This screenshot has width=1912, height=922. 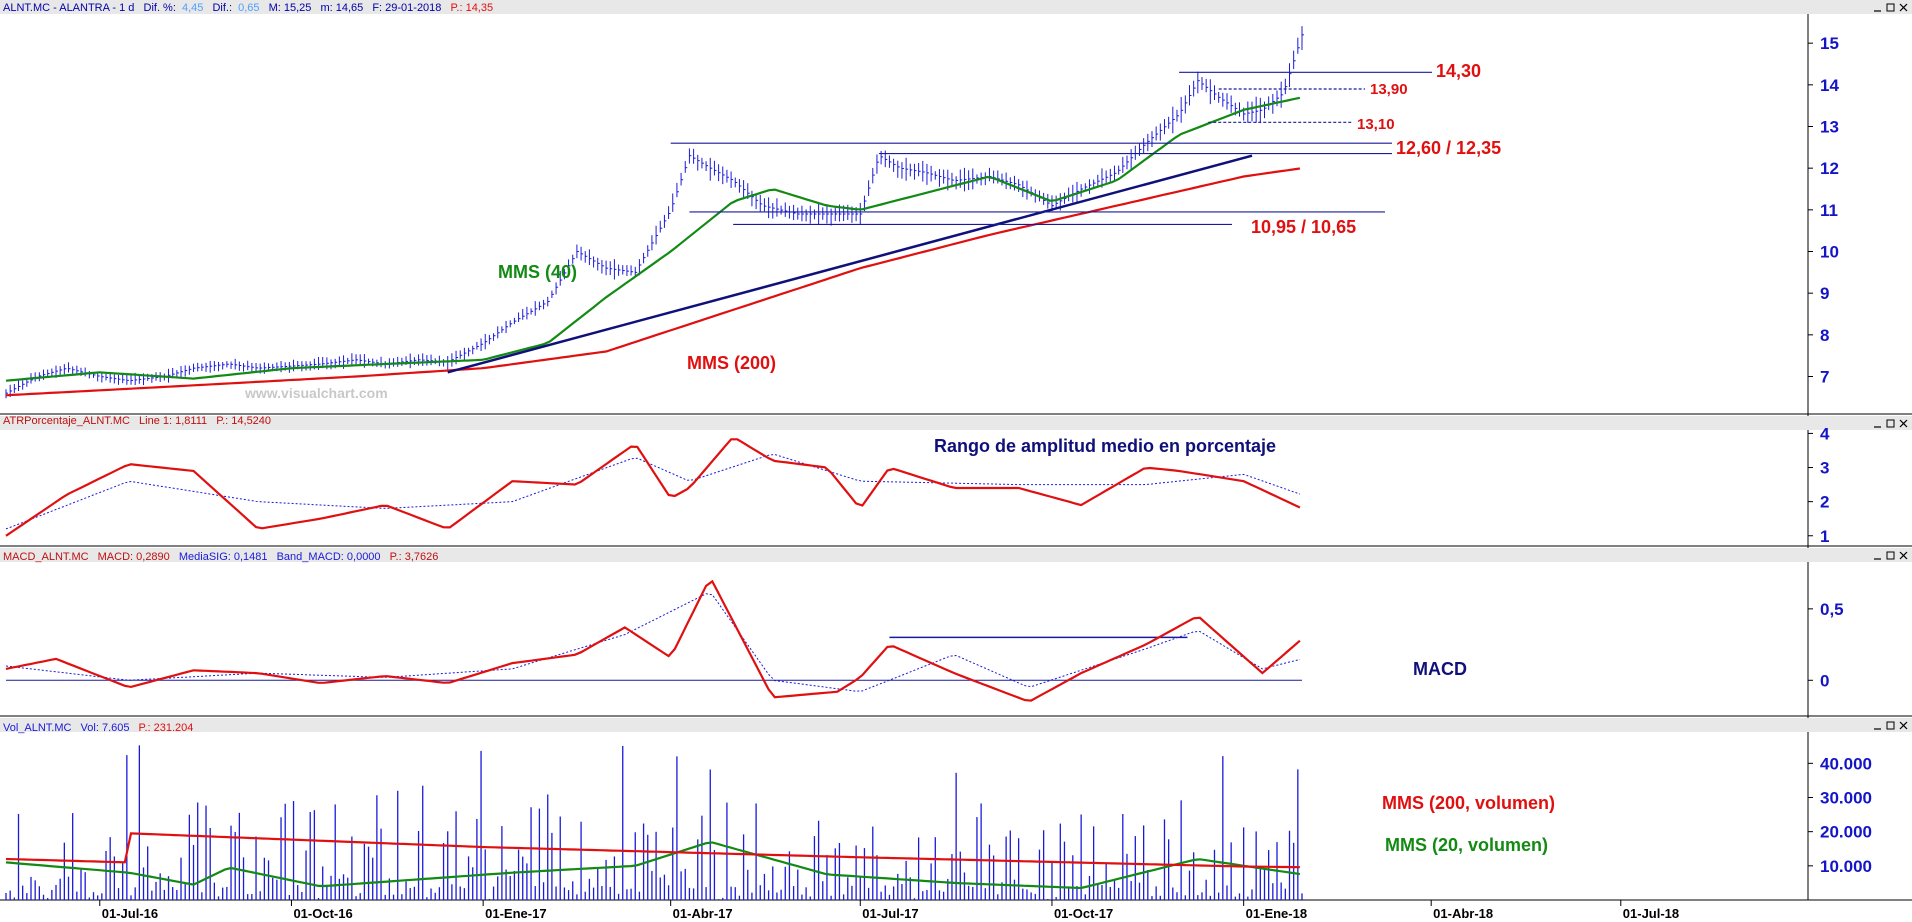 I want to click on panel-header-bar, so click(x=956, y=423).